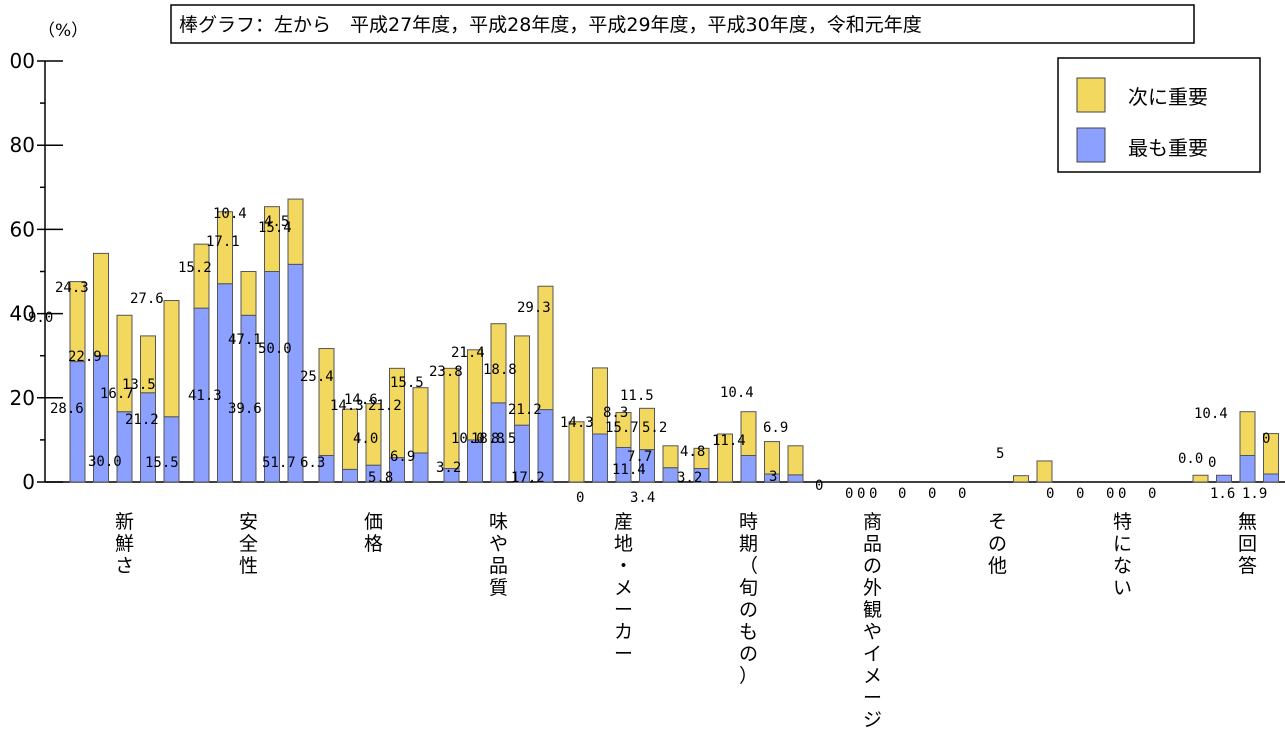 This screenshot has height=749, width=1285. Describe the element at coordinates (654, 428) in the screenshot. I see `value-label: 5.2` at that location.